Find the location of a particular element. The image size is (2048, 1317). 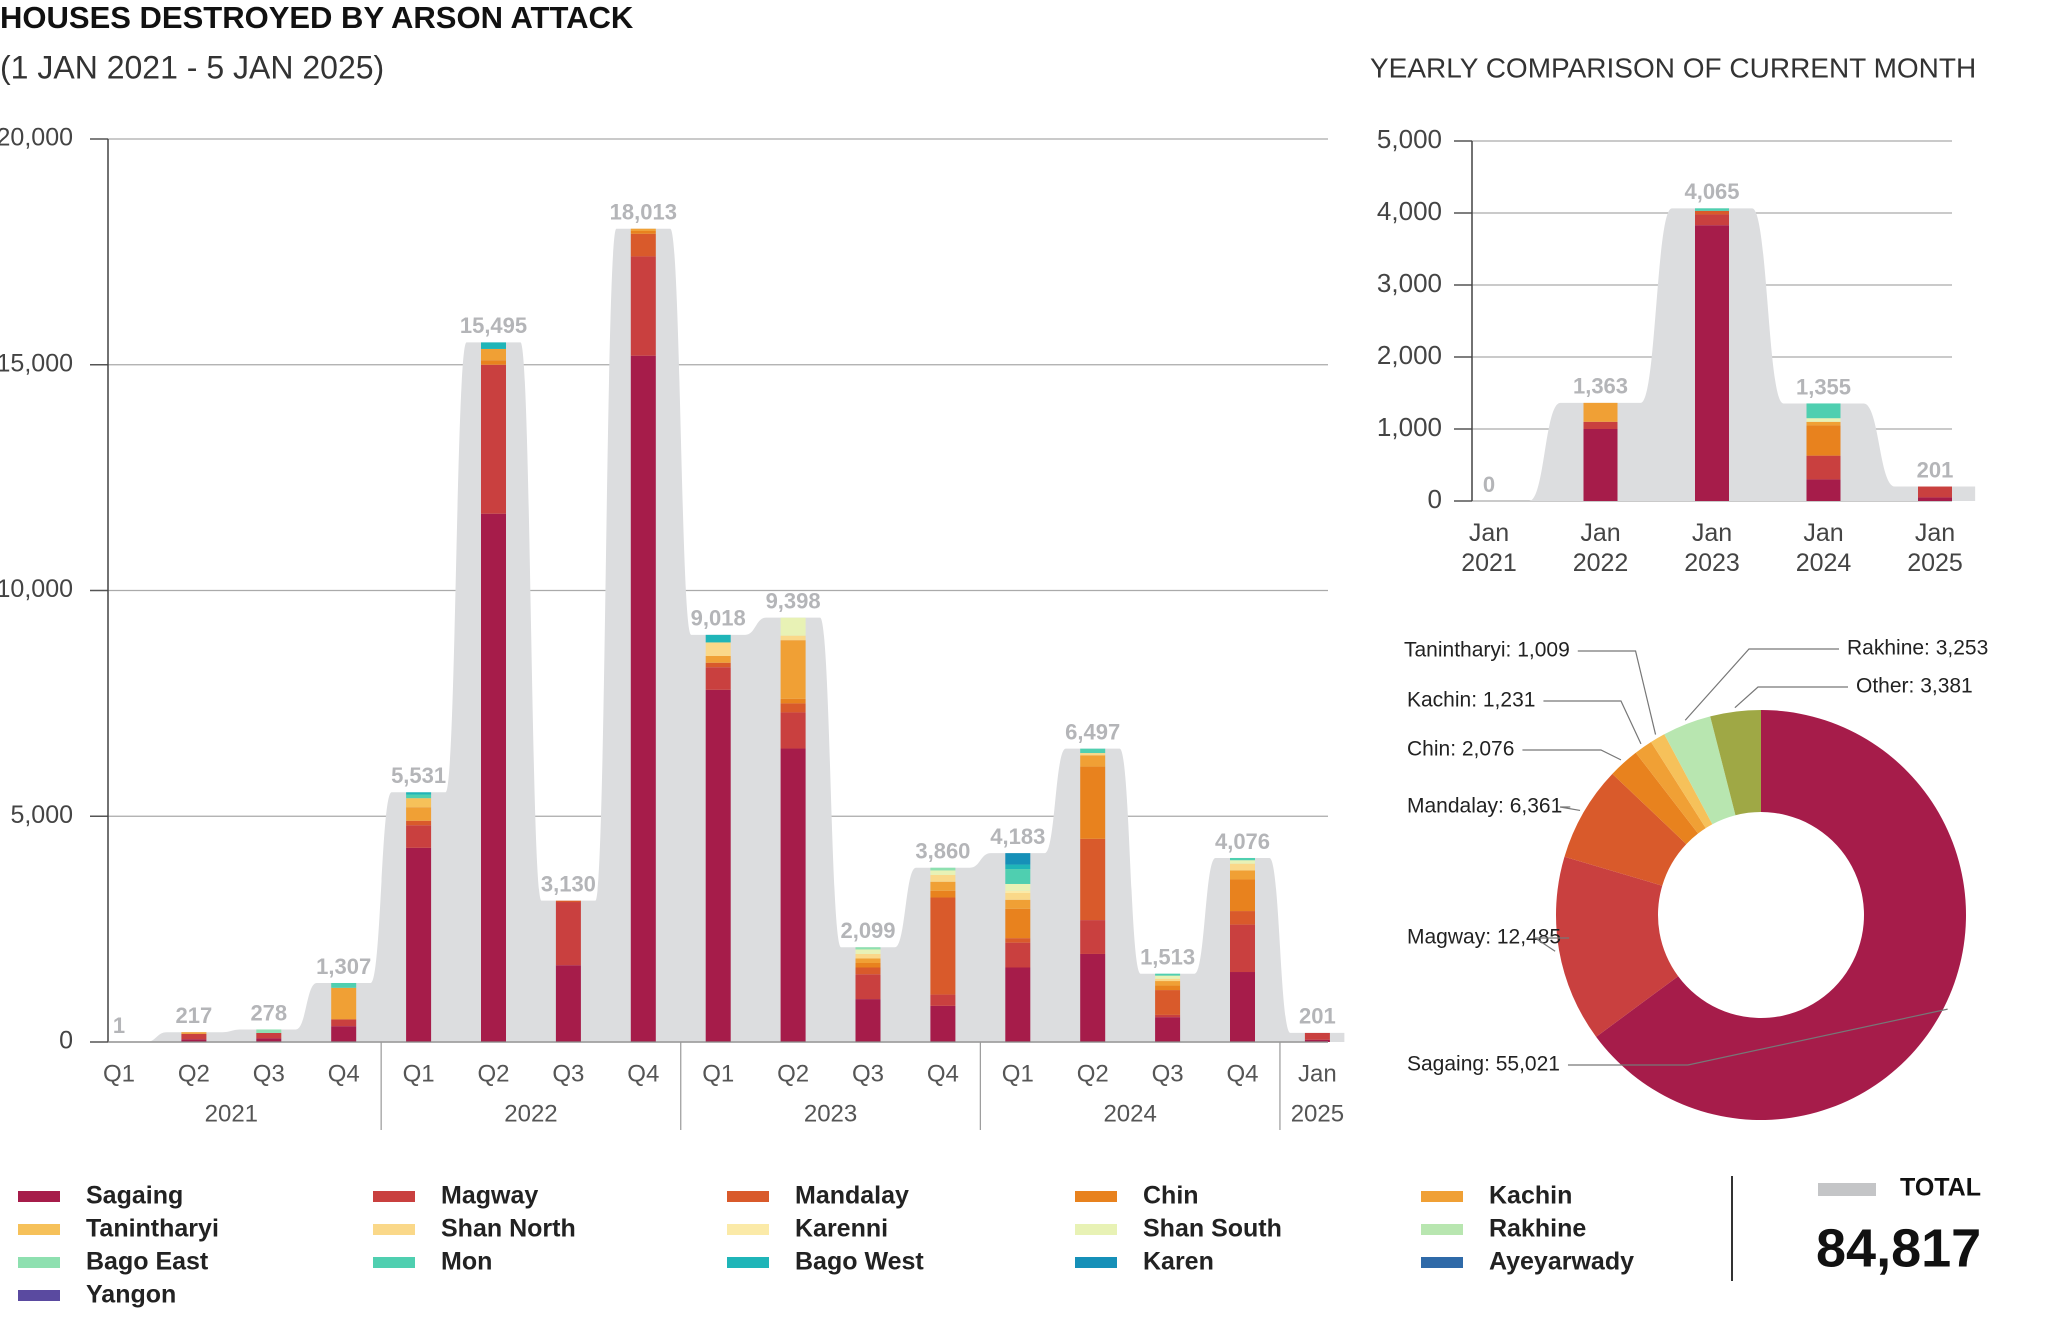

legend-label: Shan North is located at coordinates (508, 1229).